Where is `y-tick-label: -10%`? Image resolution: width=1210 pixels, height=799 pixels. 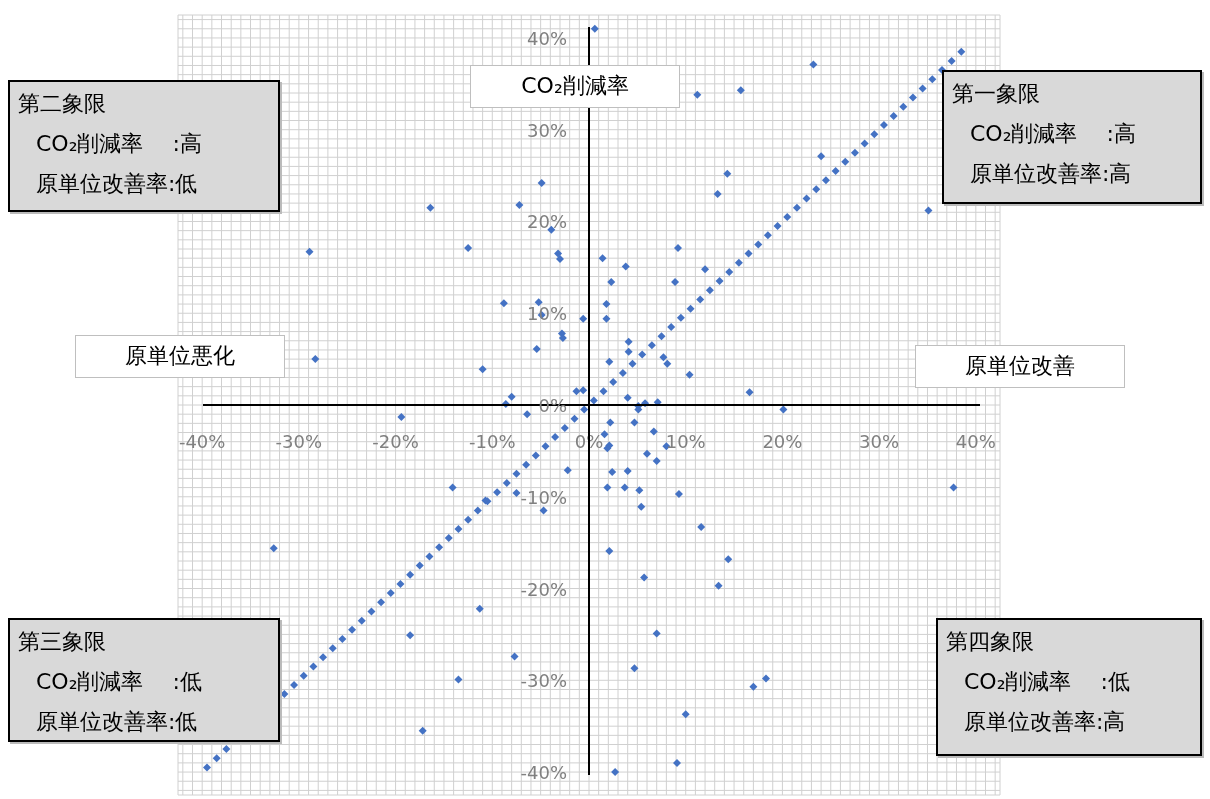
y-tick-label: -10% is located at coordinates (543, 497).